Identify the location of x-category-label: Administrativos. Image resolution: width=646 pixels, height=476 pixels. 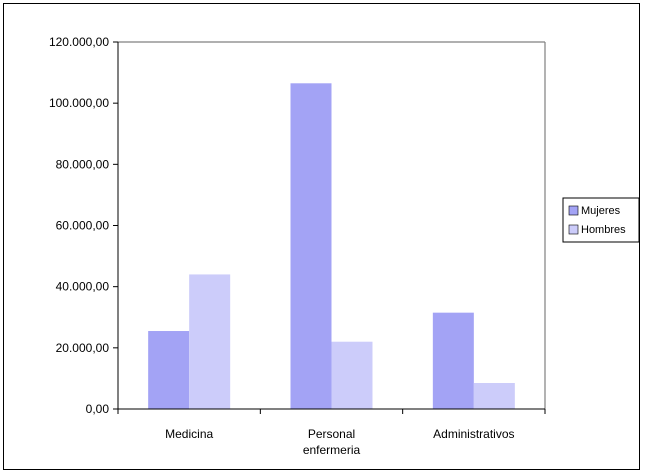
(473, 434).